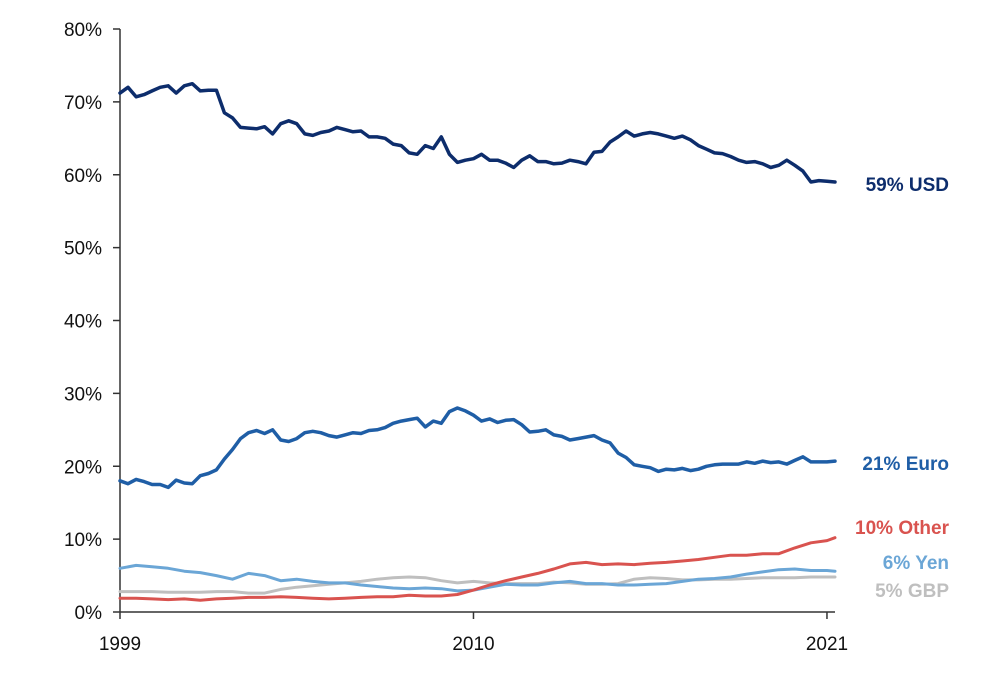 The height and width of the screenshot is (677, 1000). I want to click on y-tick-label: 0%, so click(89, 613).